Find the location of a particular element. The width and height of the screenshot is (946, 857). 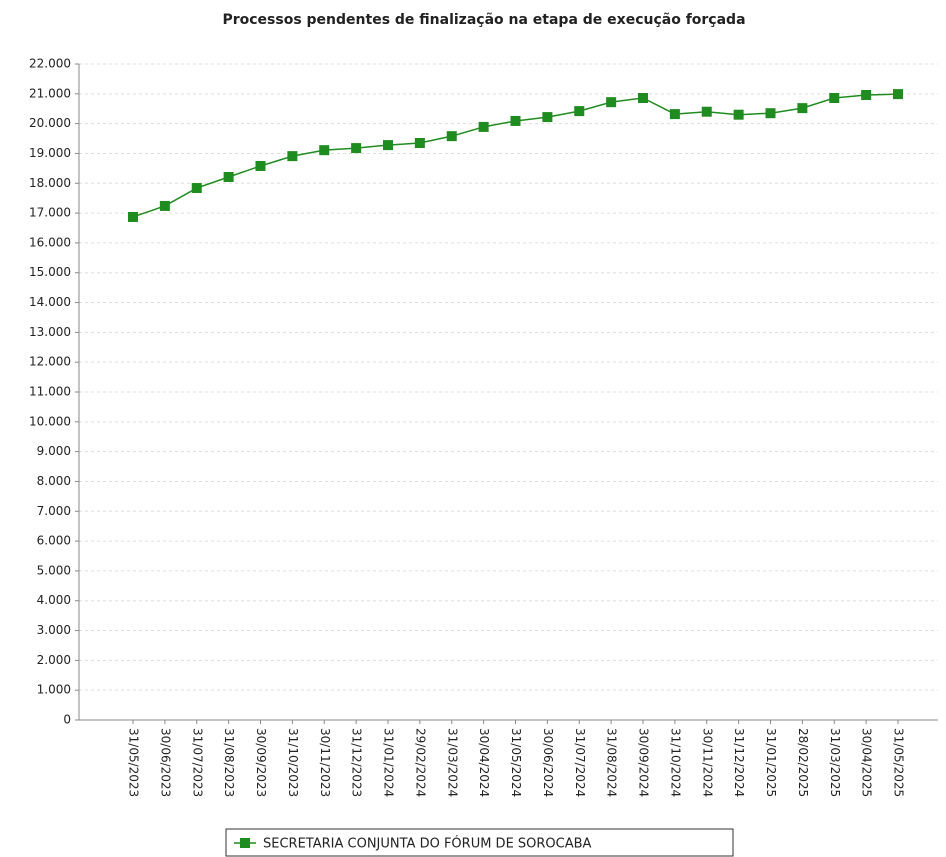

x-tick-label: 31/01/2024 is located at coordinates (389, 762).